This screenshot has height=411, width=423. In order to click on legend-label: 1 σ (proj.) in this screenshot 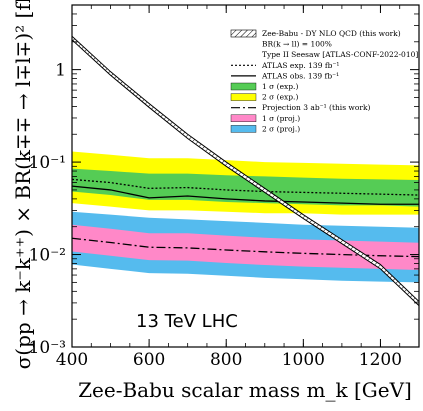, I will do `click(281, 118)`.